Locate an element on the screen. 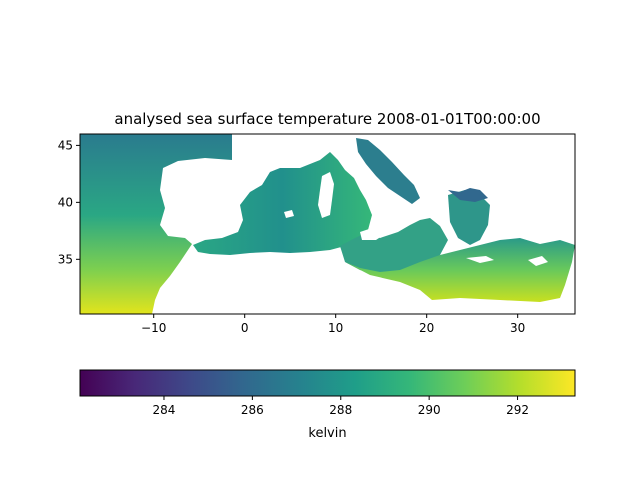  colorbar-tick-label: 292 is located at coordinates (517, 410).